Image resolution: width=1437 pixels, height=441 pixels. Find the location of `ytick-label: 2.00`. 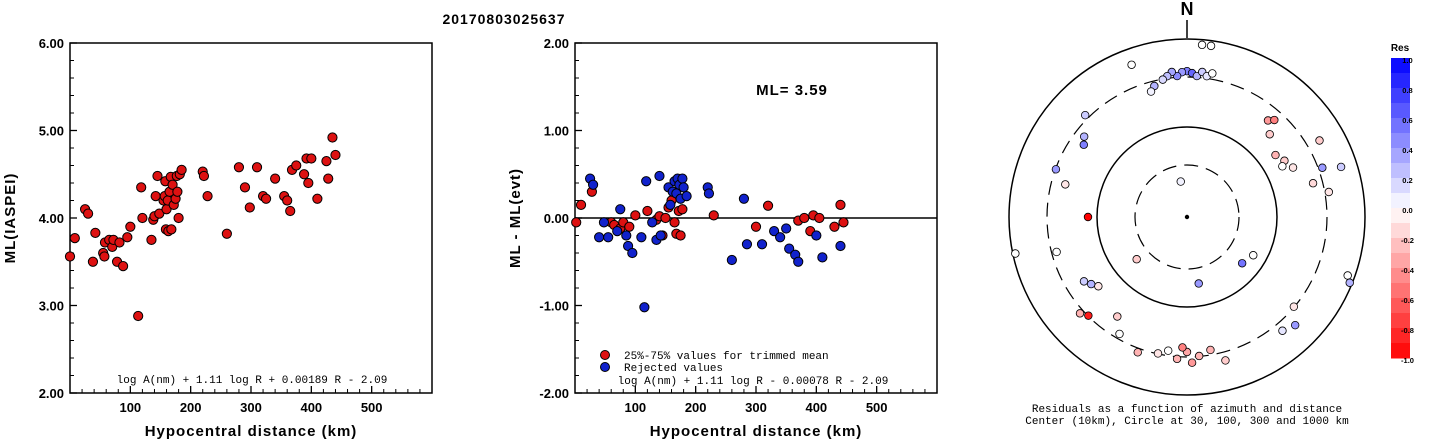

ytick-label: 2.00 is located at coordinates (51, 393).